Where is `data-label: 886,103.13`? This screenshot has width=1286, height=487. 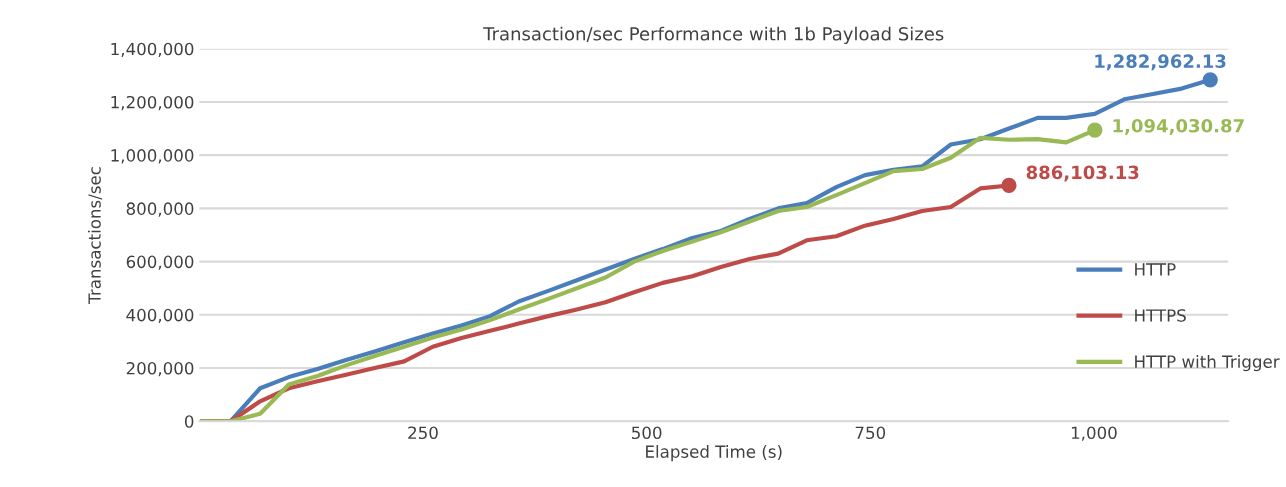 data-label: 886,103.13 is located at coordinates (1082, 173).